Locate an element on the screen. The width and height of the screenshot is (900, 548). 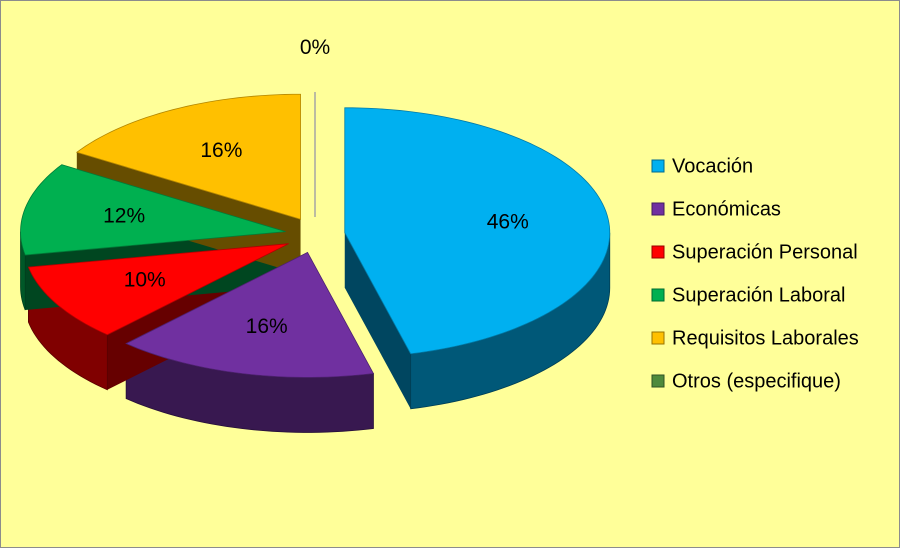
legend-label: Otros (especifique) is located at coordinates (756, 381).